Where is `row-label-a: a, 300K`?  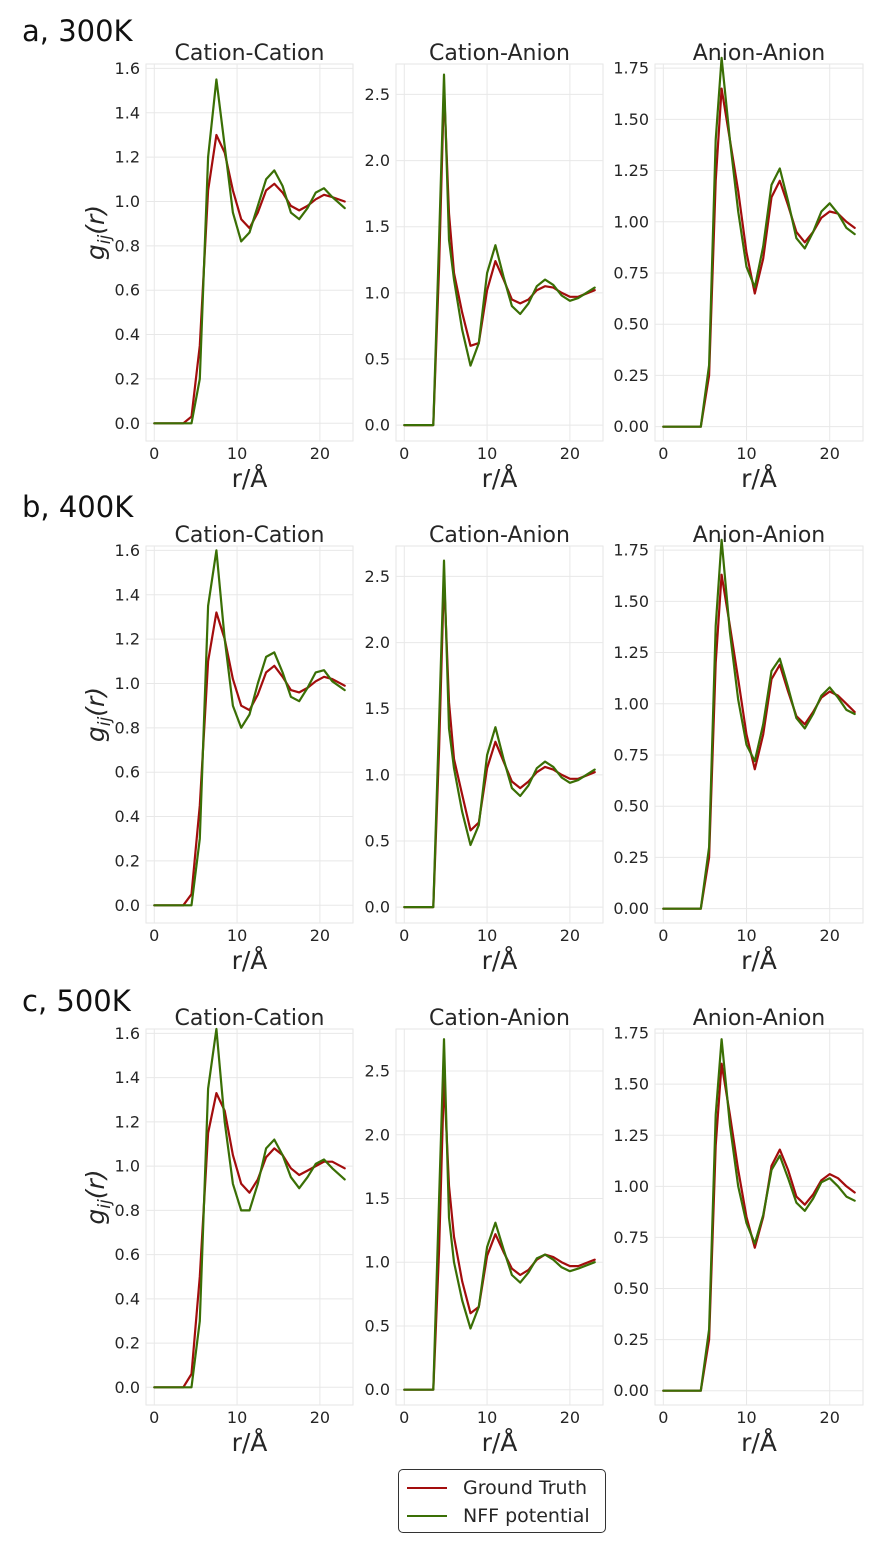
row-label-a: a, 300K is located at coordinates (77, 31).